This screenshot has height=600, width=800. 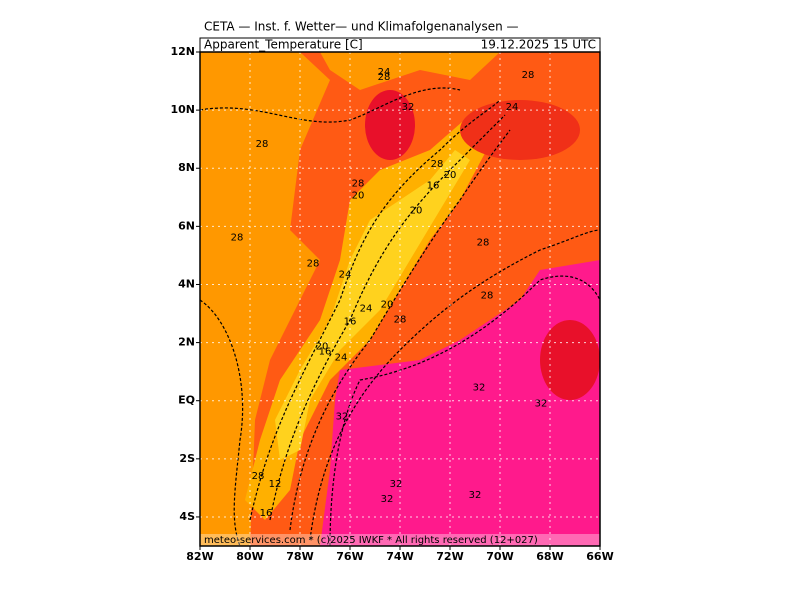 What do you see at coordinates (283, 45) in the screenshot?
I see `variable-name: Apparent_Temperature [C]` at bounding box center [283, 45].